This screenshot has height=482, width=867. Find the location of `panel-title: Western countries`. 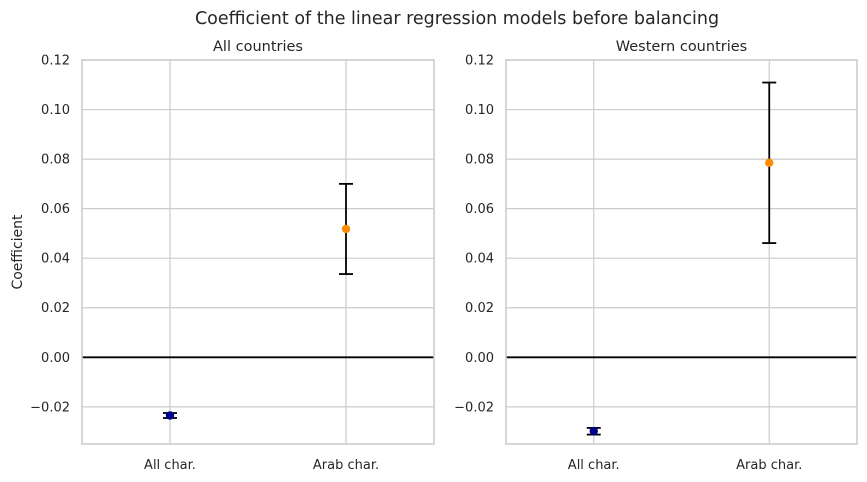

panel-title: Western countries is located at coordinates (681, 47).